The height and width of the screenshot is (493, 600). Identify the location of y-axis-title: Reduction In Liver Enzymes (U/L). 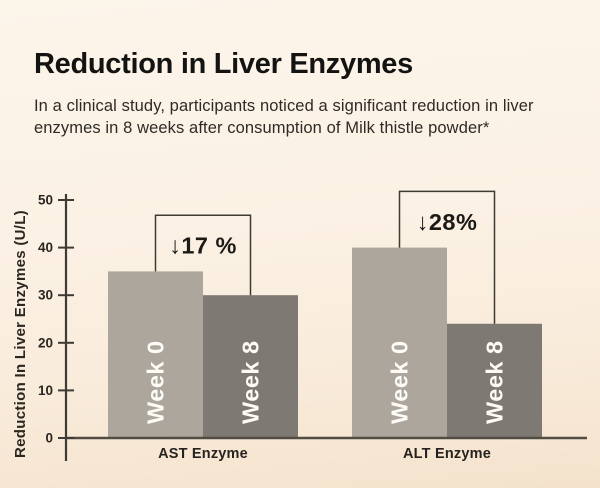
(20, 334).